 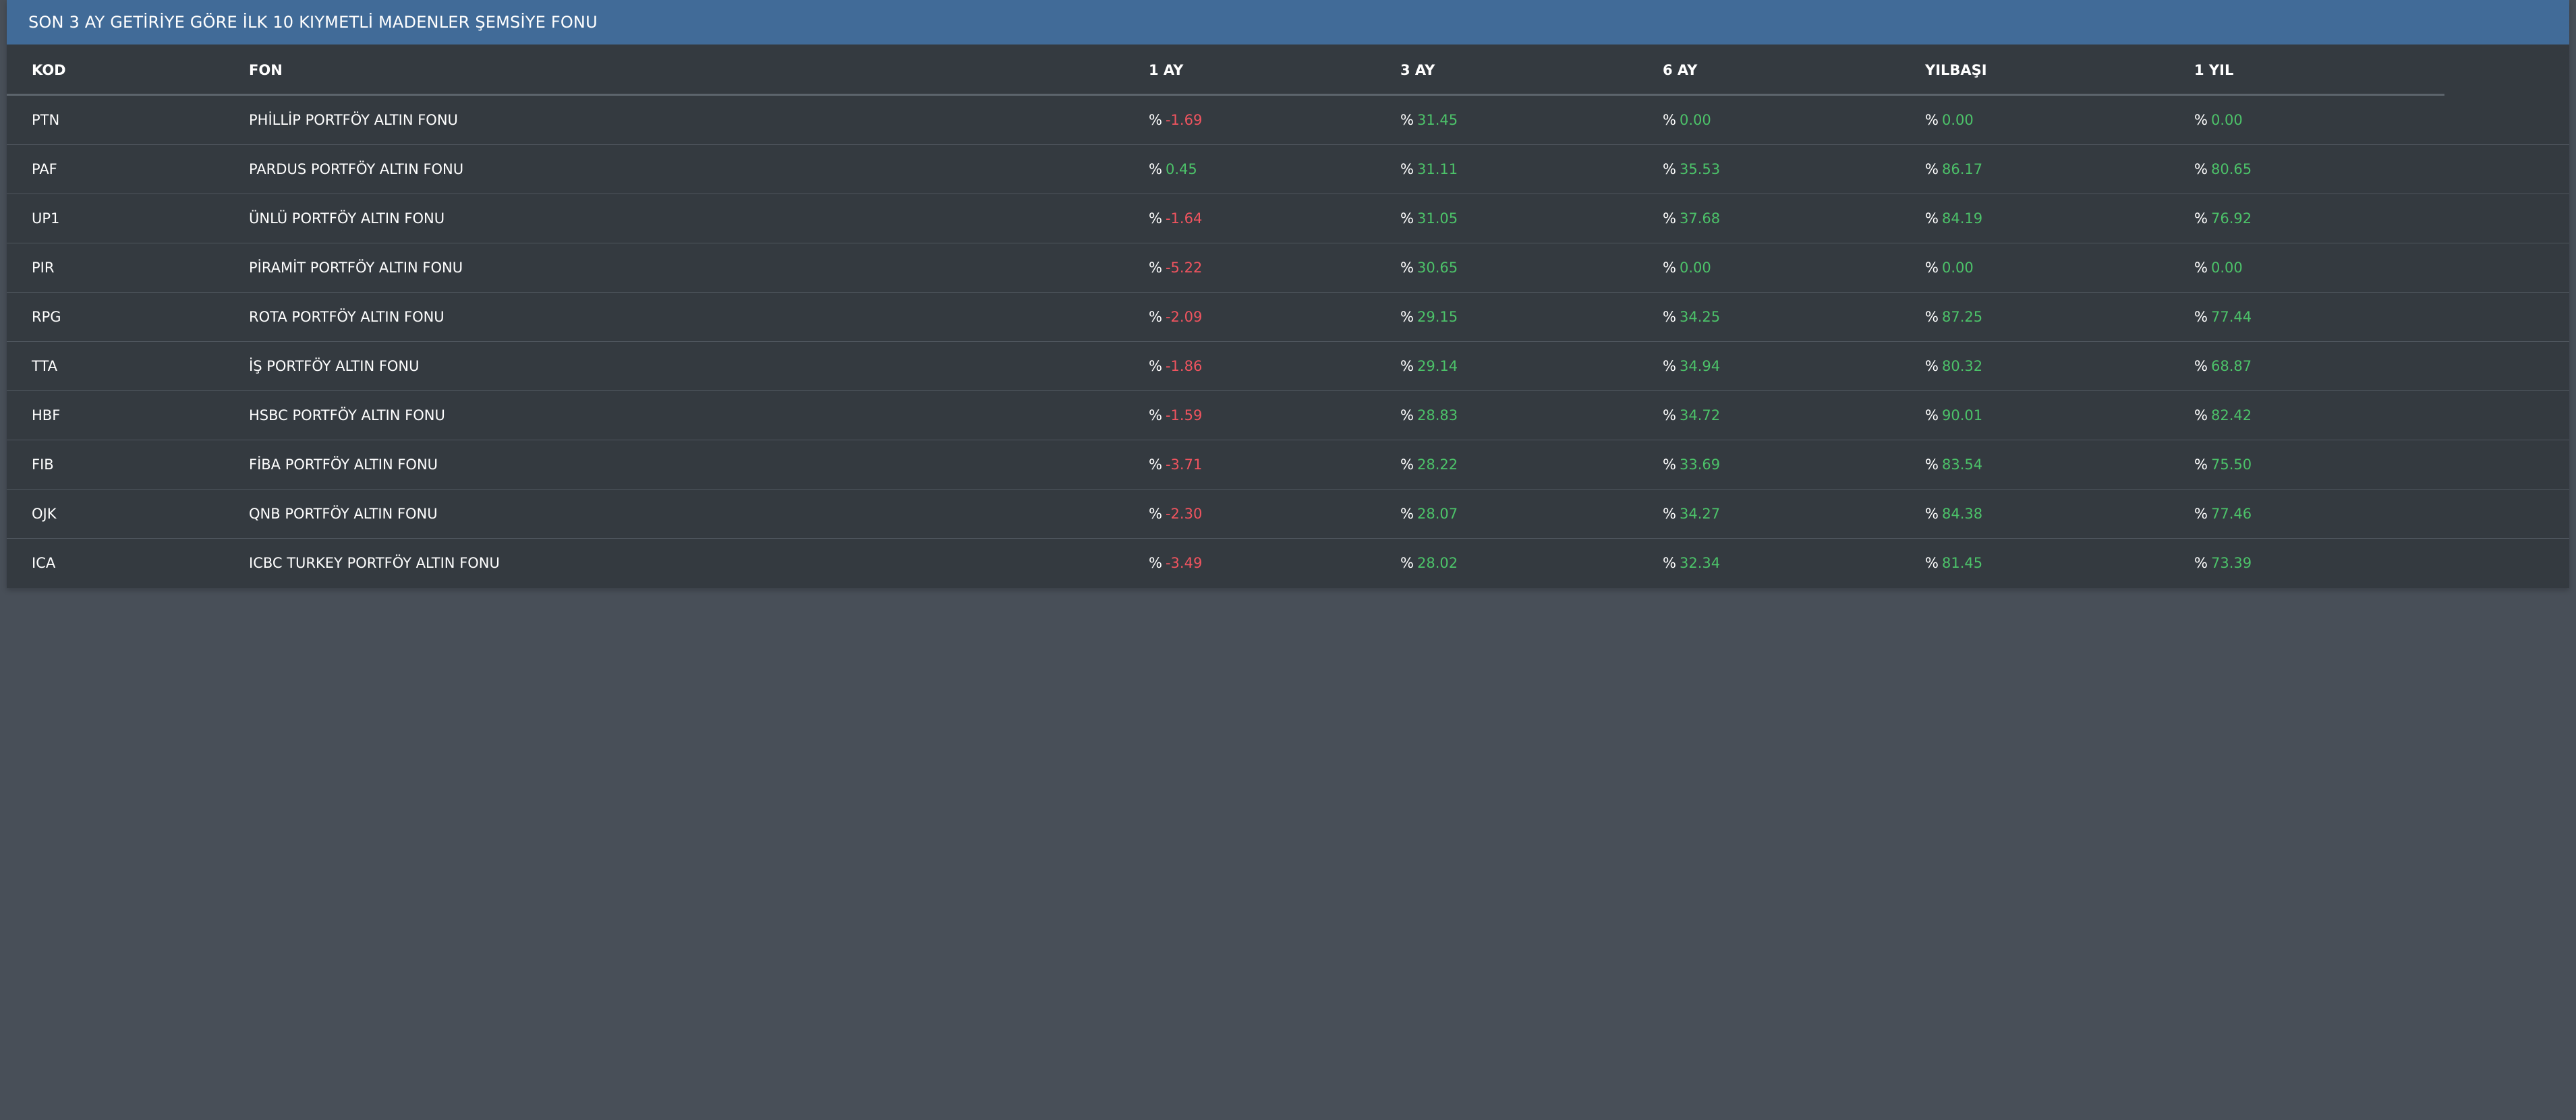 What do you see at coordinates (1962, 169) in the screenshot?
I see `return-value: 86.17` at bounding box center [1962, 169].